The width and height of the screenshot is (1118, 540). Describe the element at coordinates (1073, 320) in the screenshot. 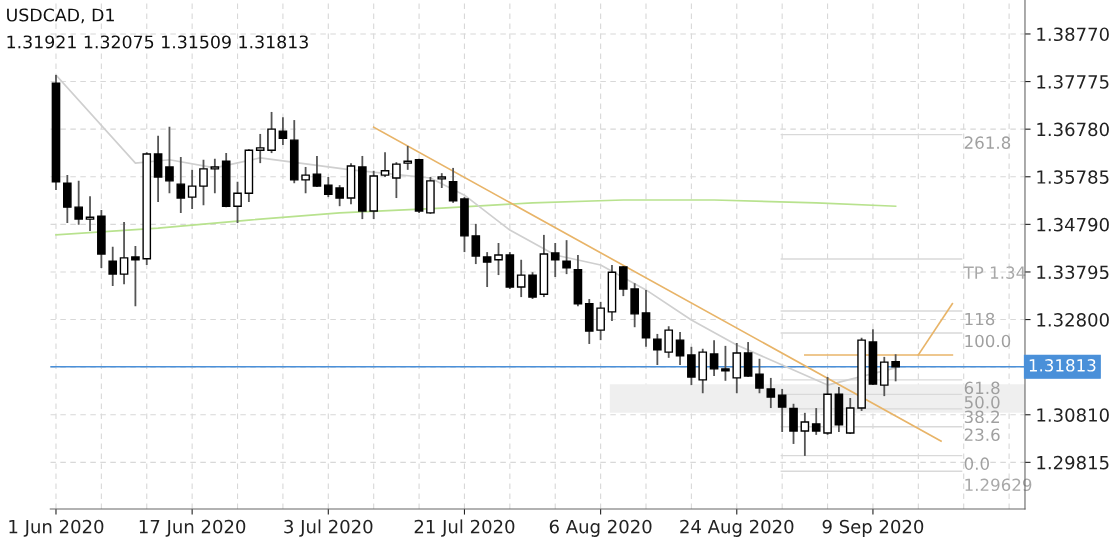

I see `y-tick-label: 1.32800` at that location.